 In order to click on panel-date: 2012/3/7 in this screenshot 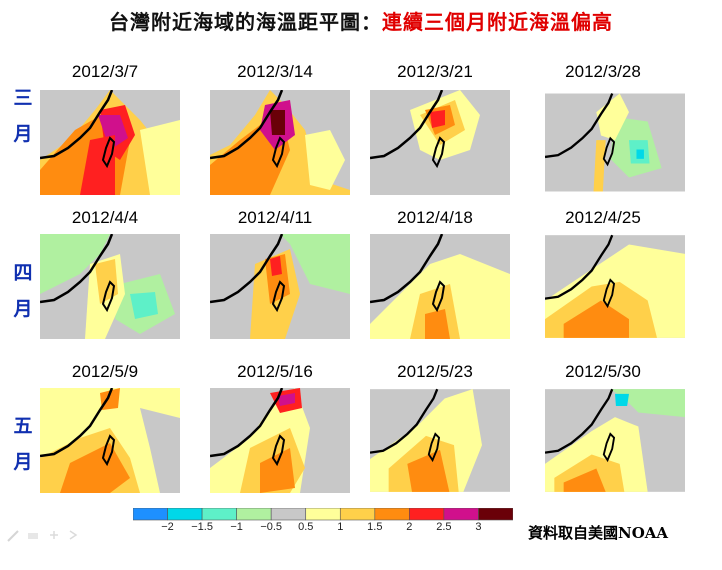, I will do `click(105, 71)`.